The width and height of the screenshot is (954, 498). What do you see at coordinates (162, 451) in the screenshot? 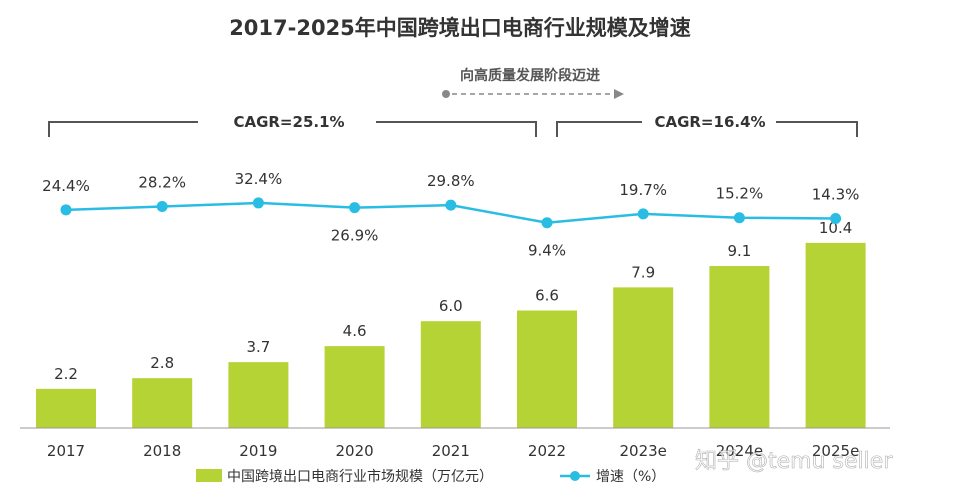
I see `x-tick-label: 2018` at bounding box center [162, 451].